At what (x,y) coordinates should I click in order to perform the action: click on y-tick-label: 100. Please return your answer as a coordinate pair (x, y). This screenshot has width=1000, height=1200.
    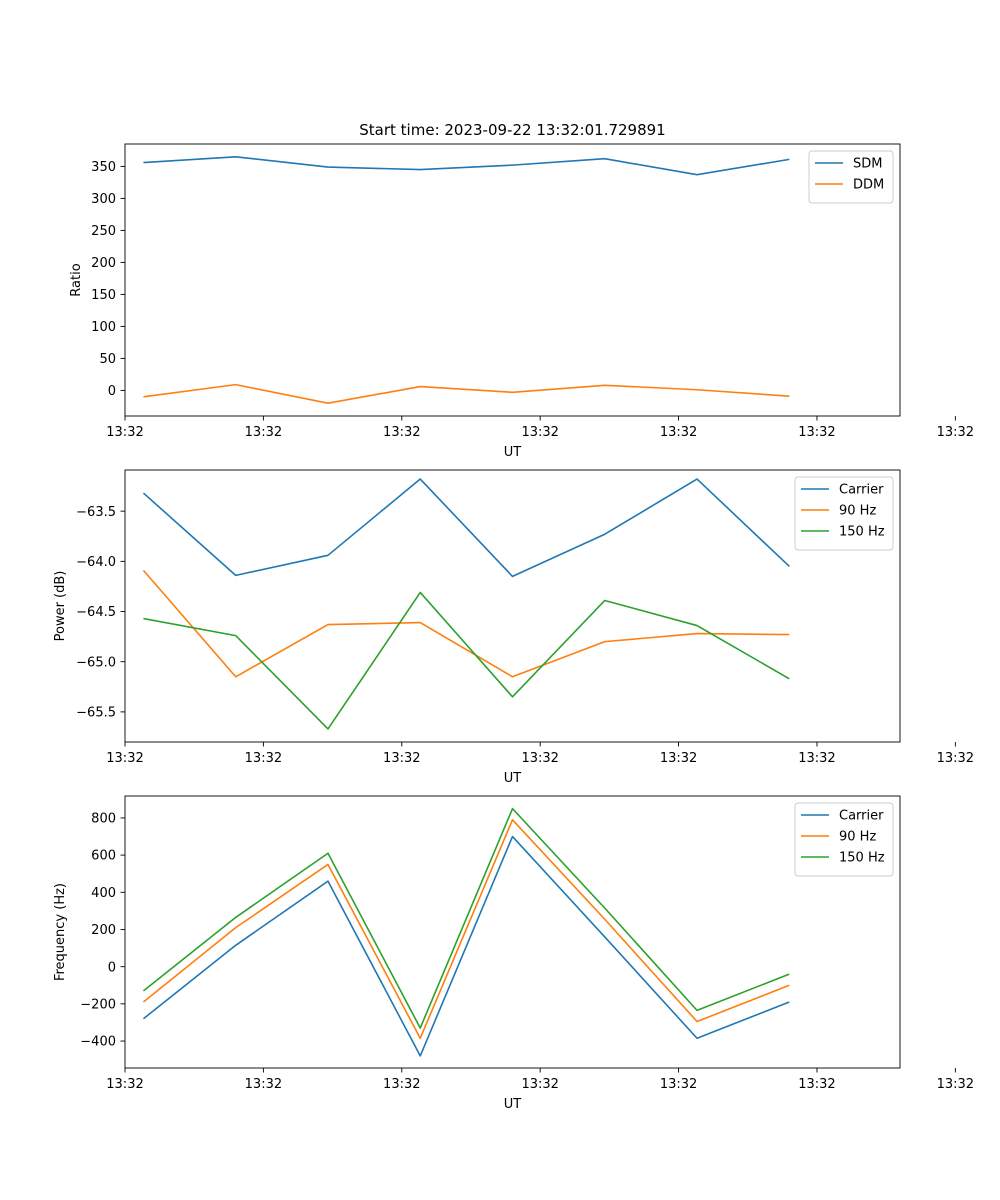
    Looking at the image, I should click on (103, 327).